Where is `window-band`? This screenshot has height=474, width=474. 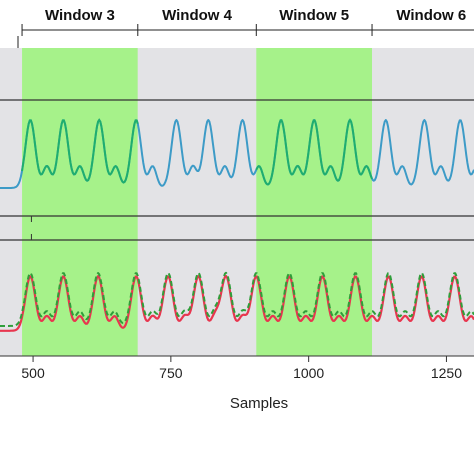 window-band is located at coordinates (423, 202).